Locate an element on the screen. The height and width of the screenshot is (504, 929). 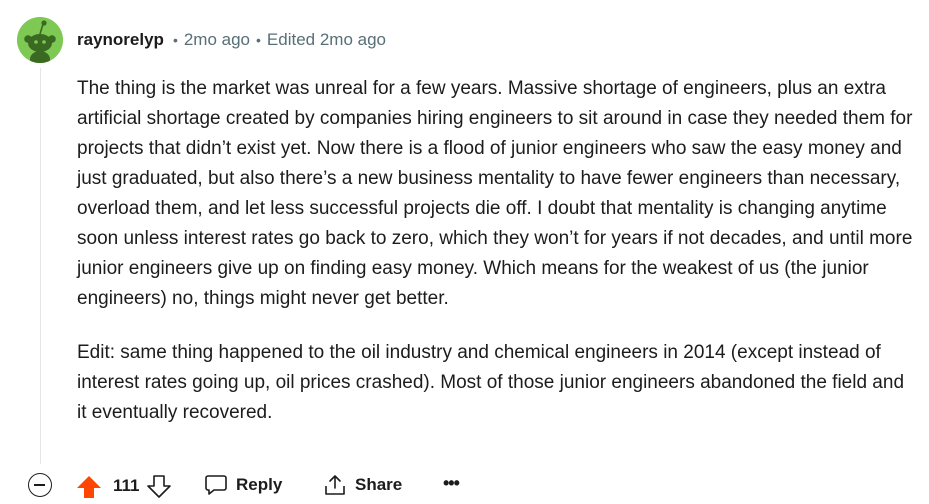
collapse-minus-icon is located at coordinates (40, 485).